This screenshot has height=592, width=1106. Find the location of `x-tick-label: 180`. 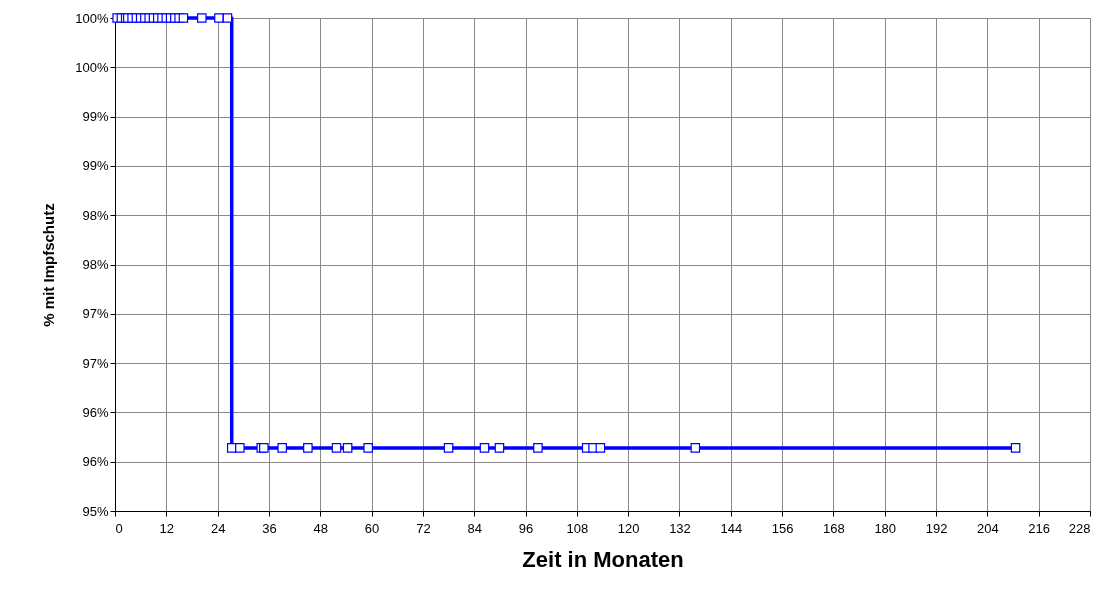

x-tick-label: 180 is located at coordinates (885, 528).